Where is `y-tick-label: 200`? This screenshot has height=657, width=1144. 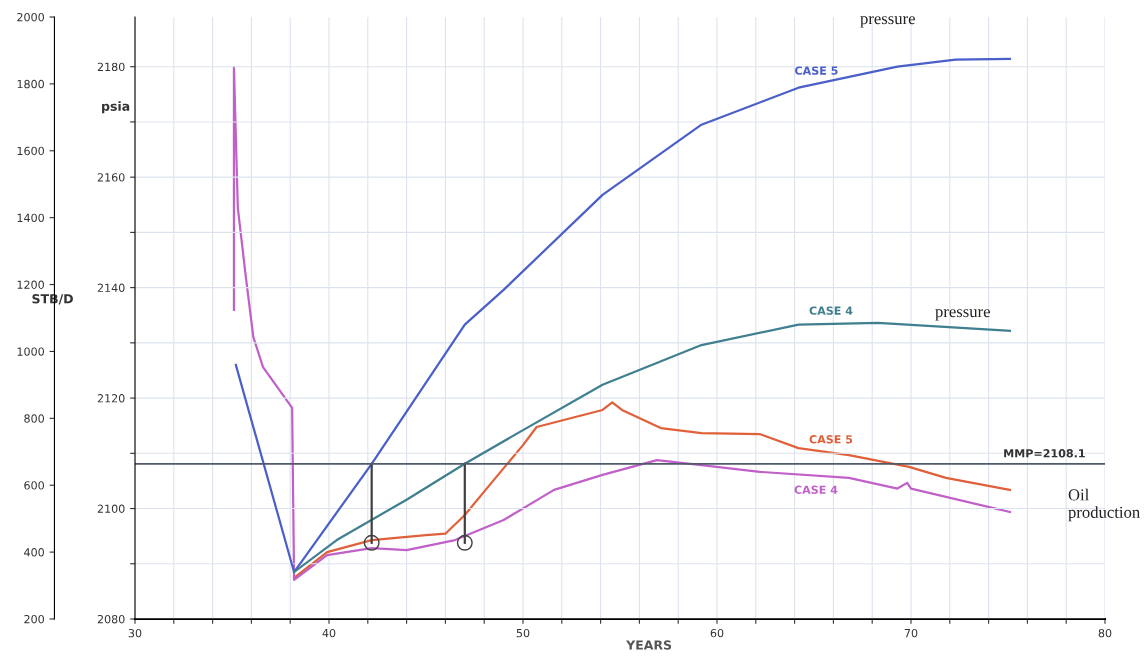 y-tick-label: 200 is located at coordinates (34, 619).